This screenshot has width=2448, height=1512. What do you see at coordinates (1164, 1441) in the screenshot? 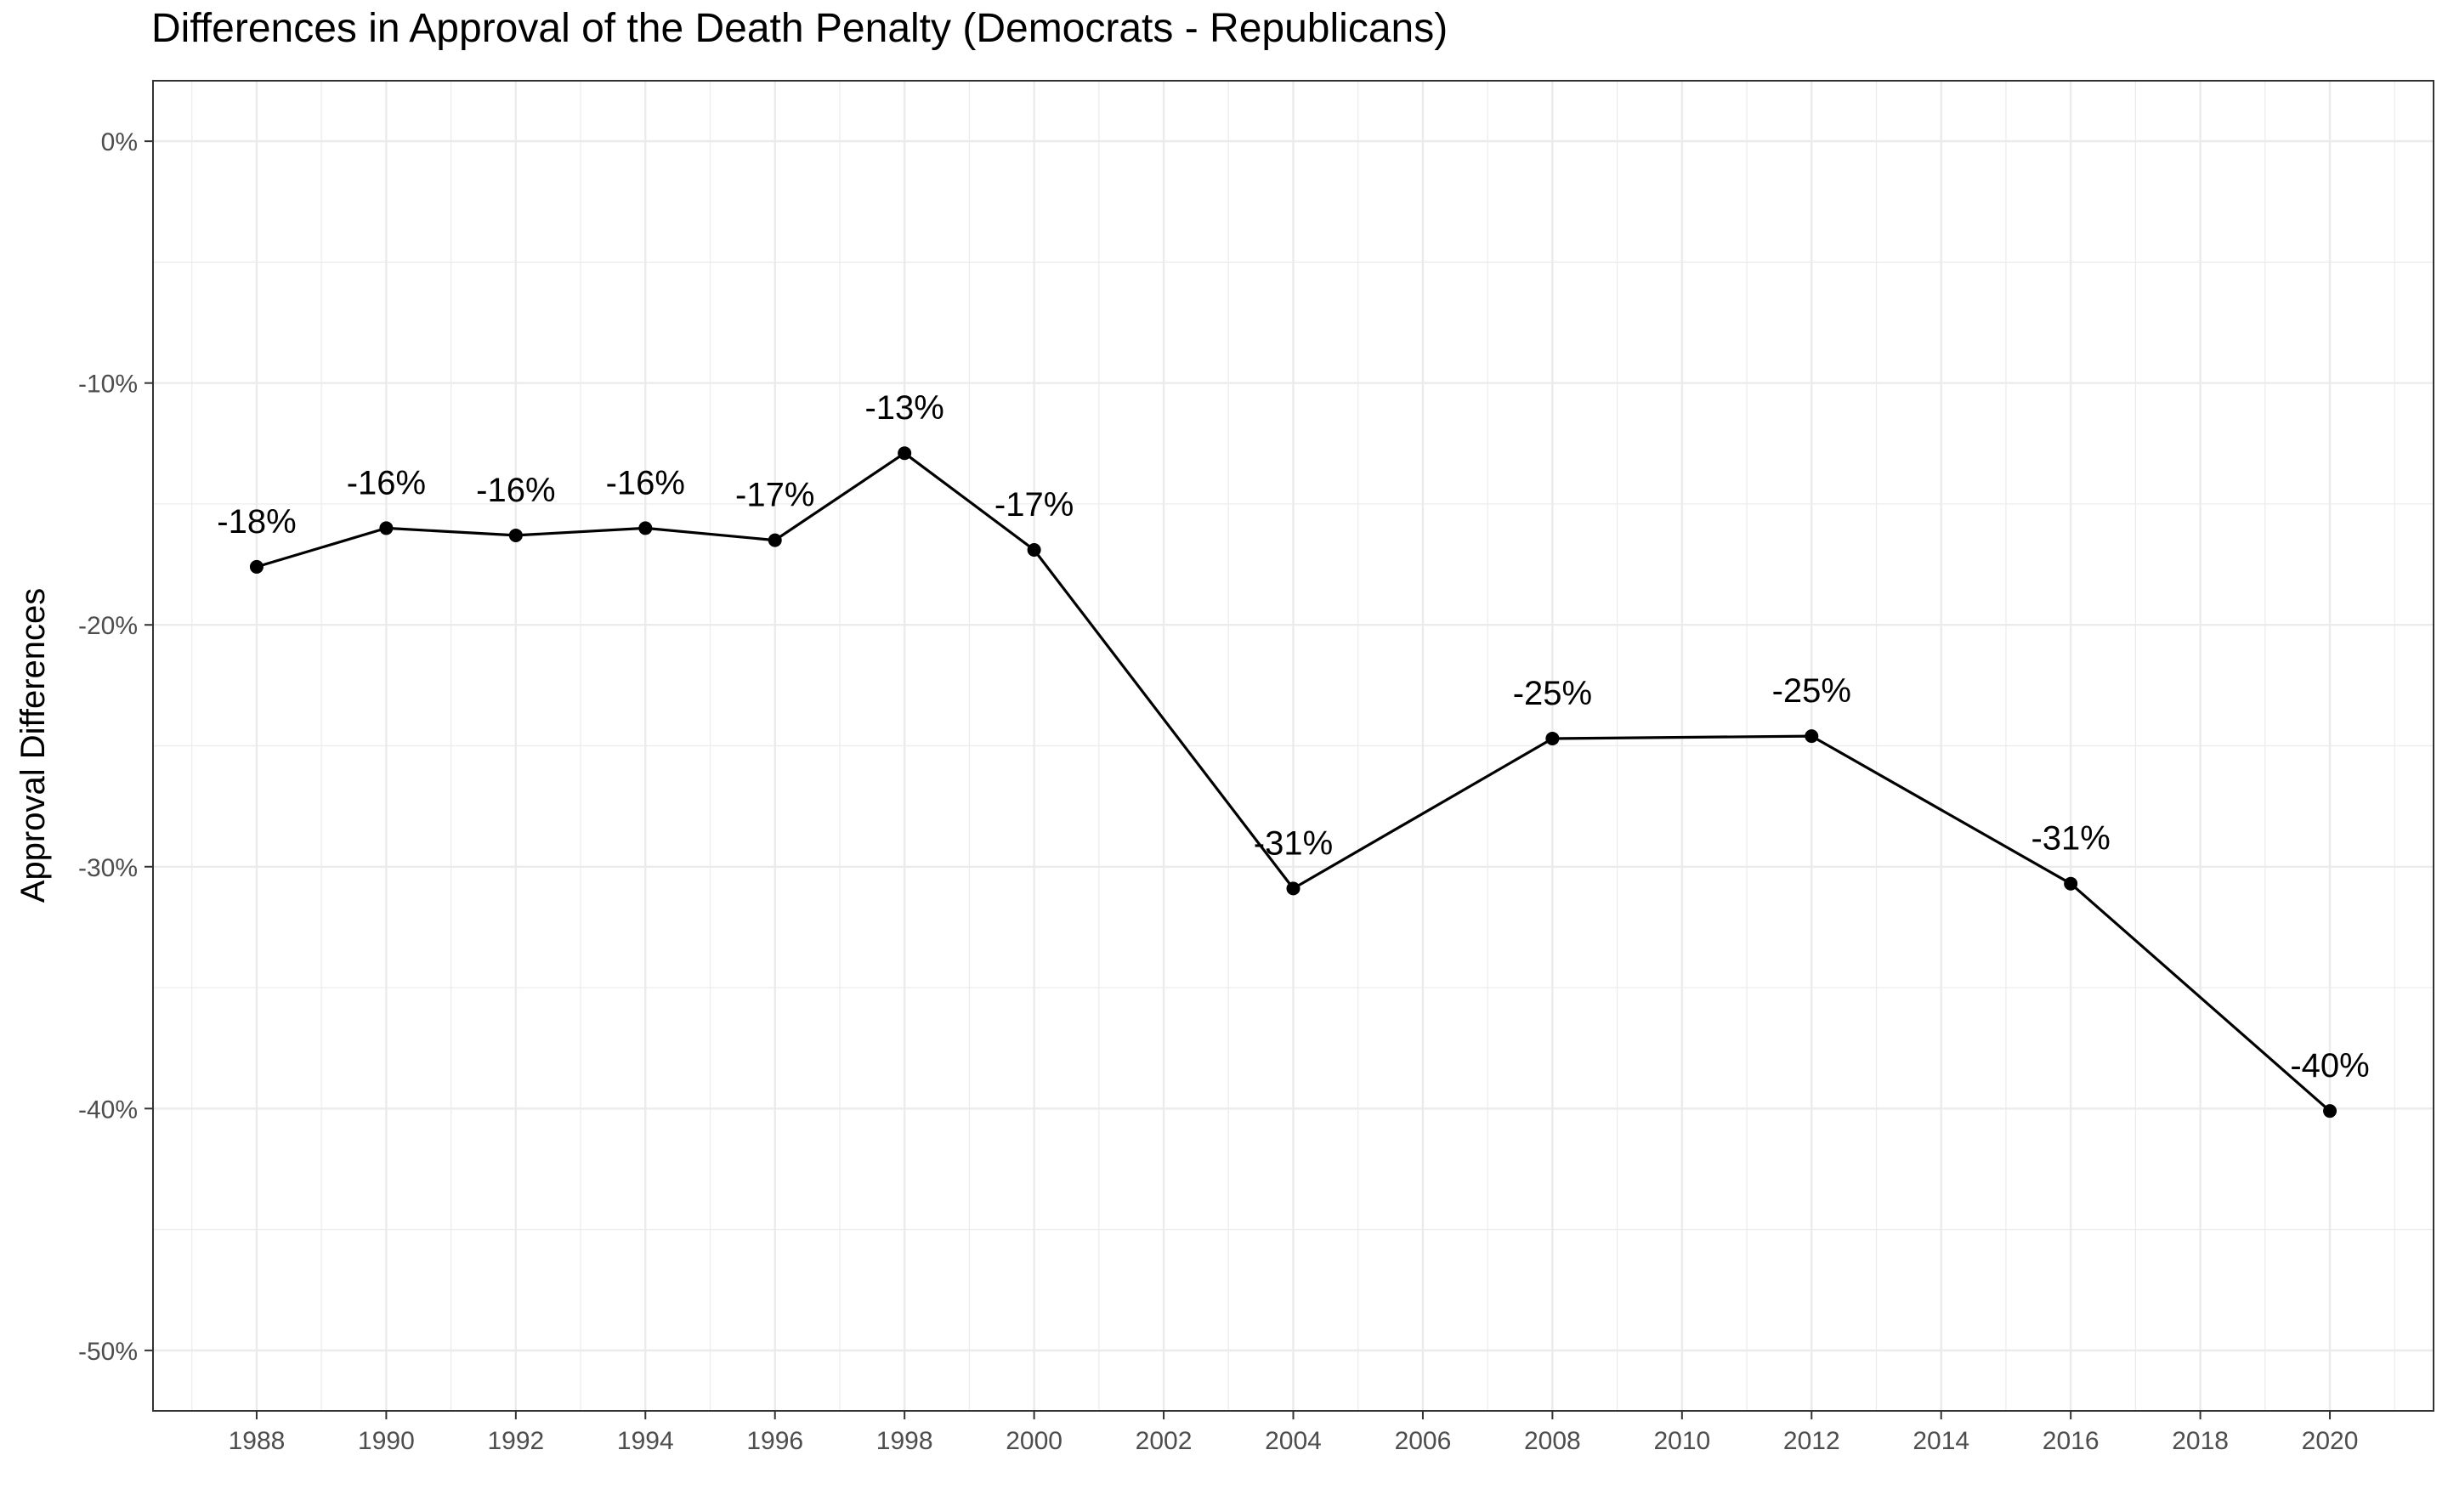
I see `x-tick-label: 2002` at bounding box center [1164, 1441].